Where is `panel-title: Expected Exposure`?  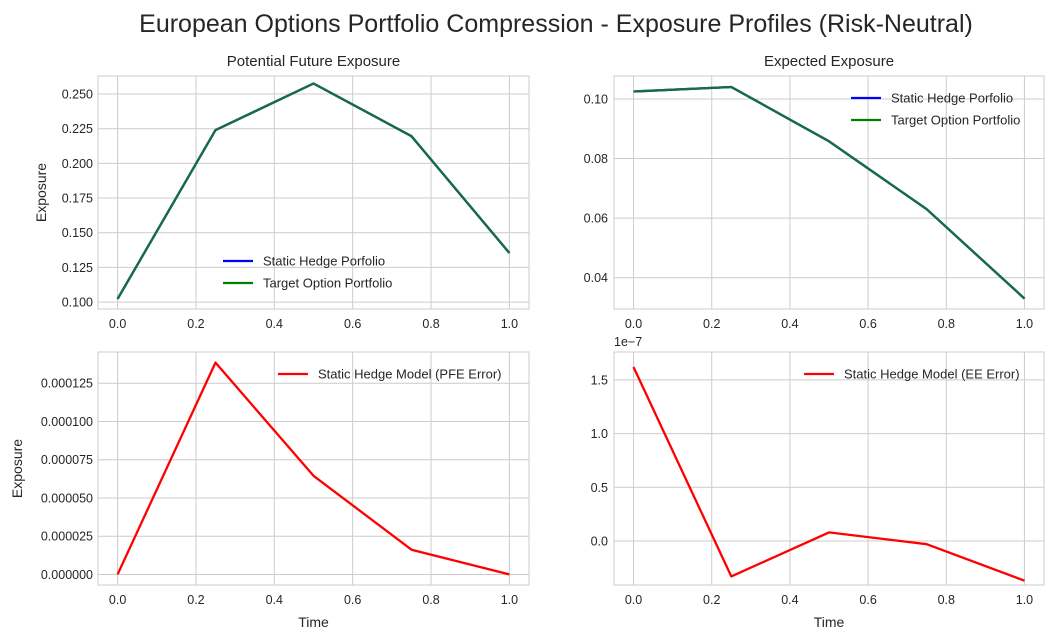 panel-title: Expected Exposure is located at coordinates (829, 61).